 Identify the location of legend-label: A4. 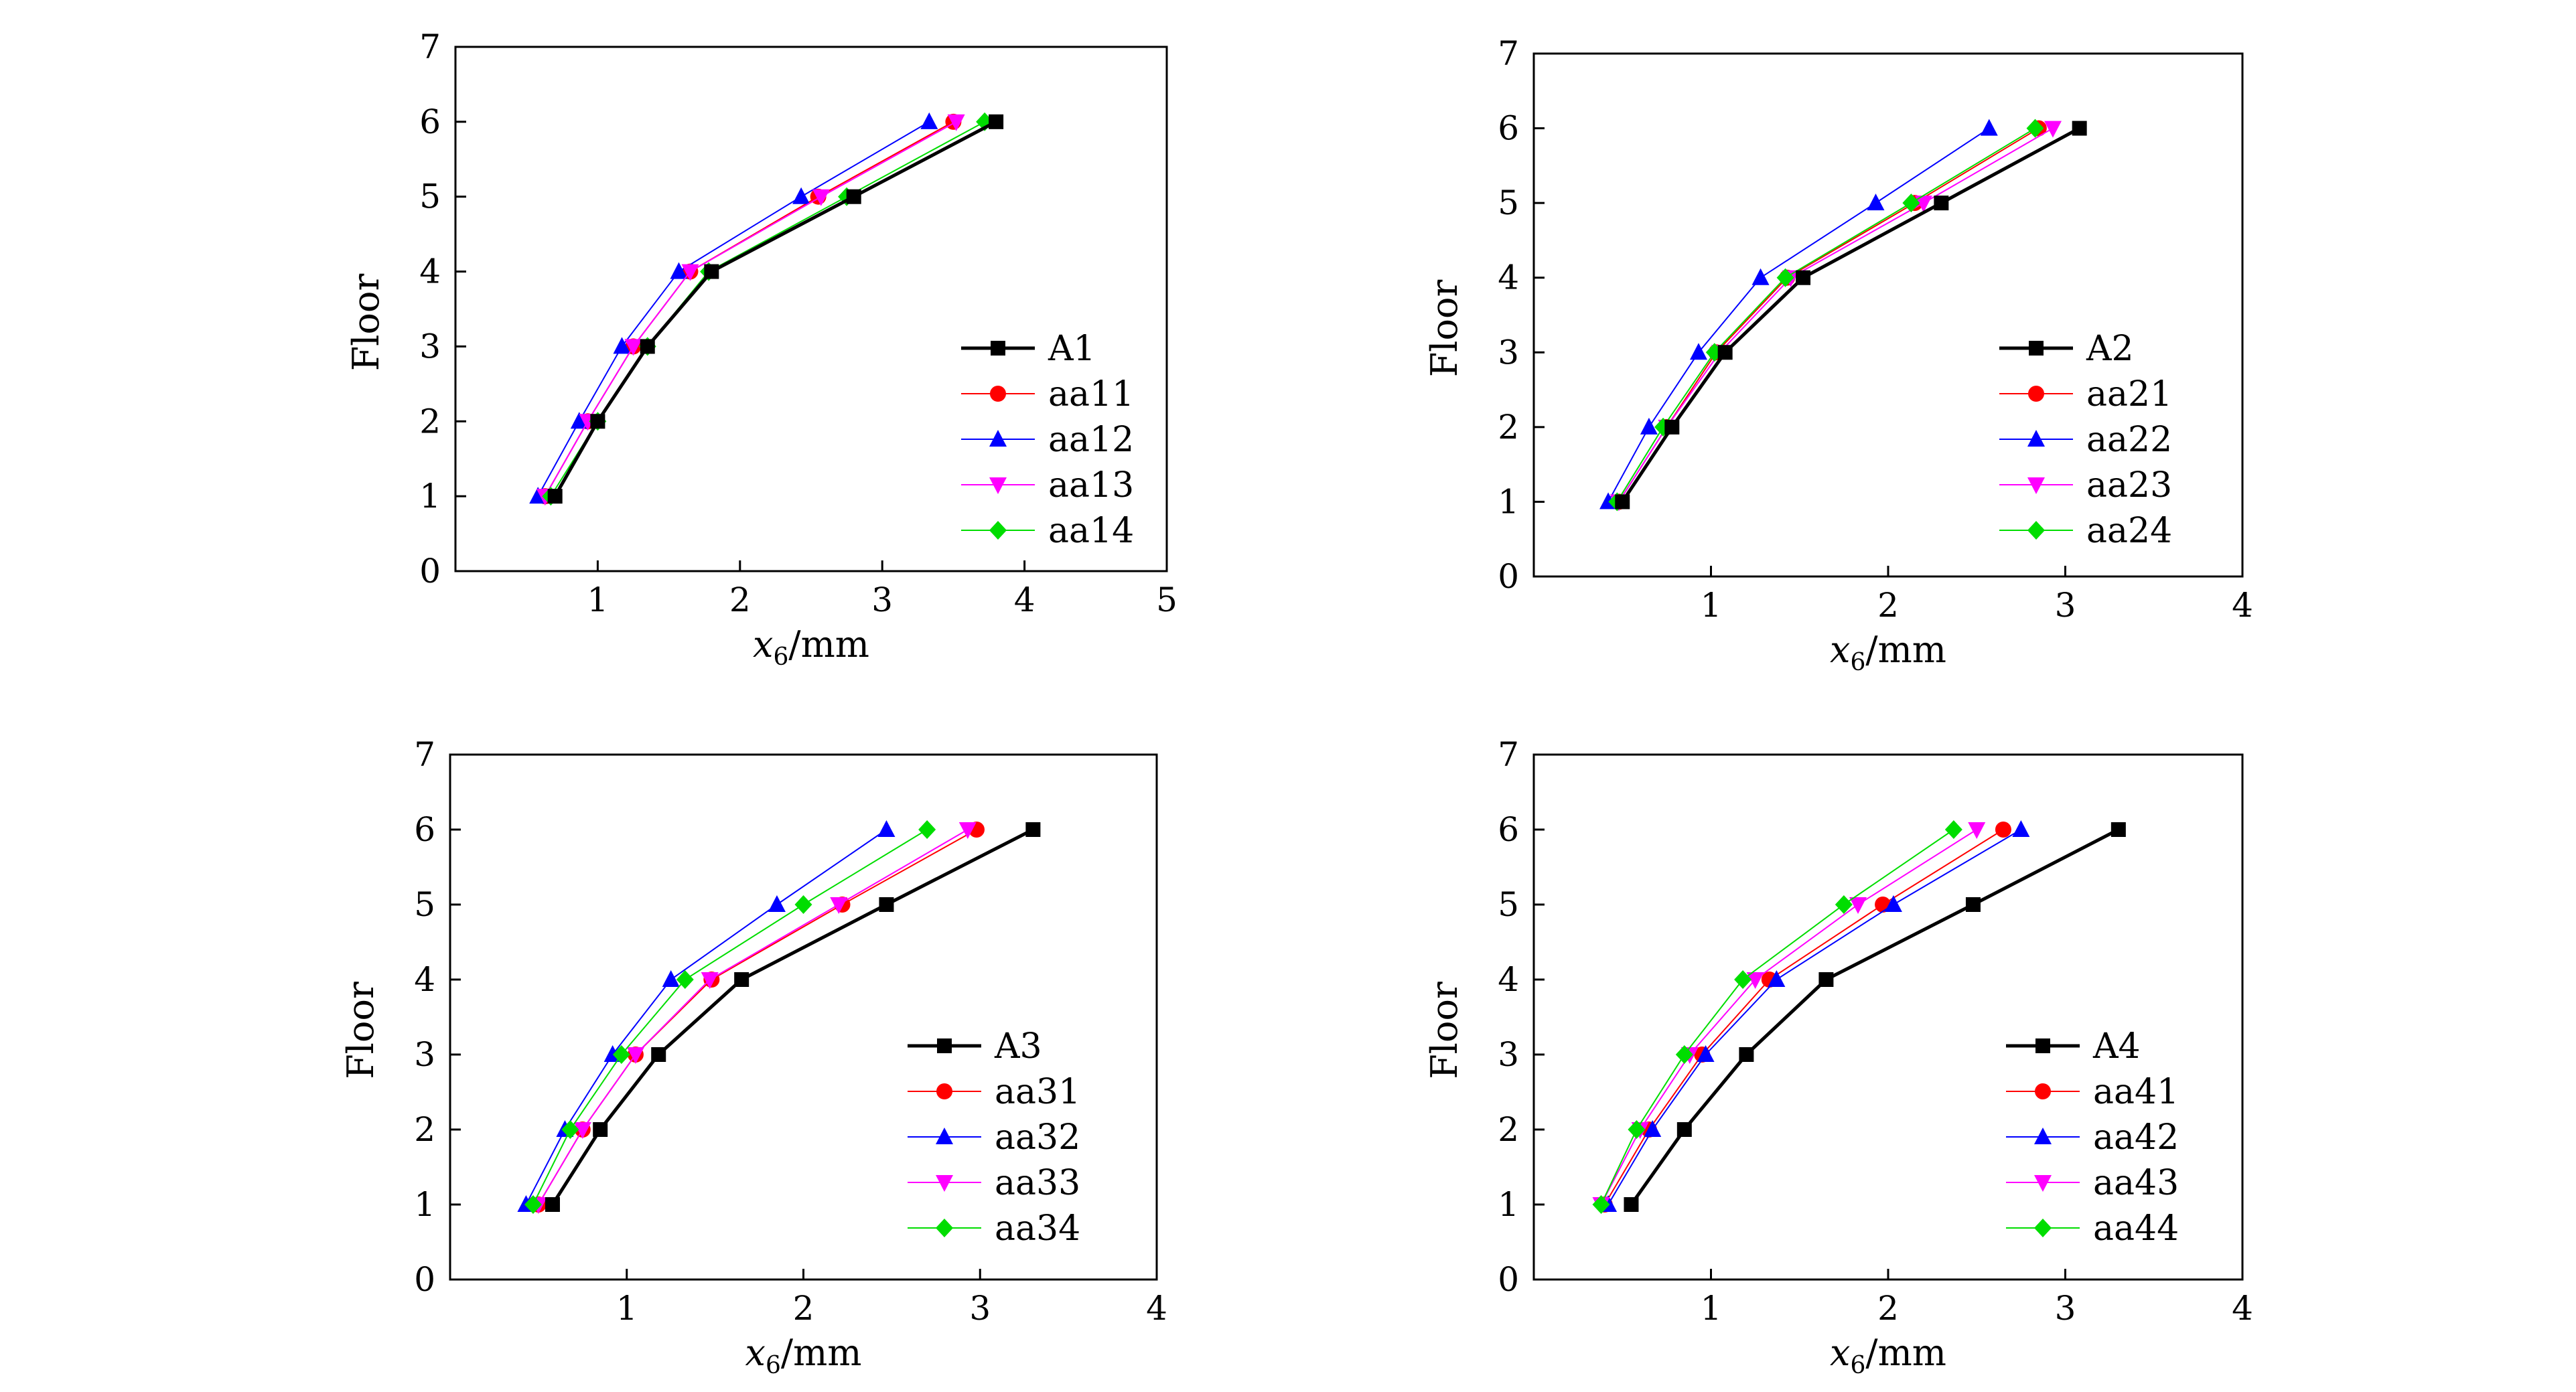
(2116, 1047).